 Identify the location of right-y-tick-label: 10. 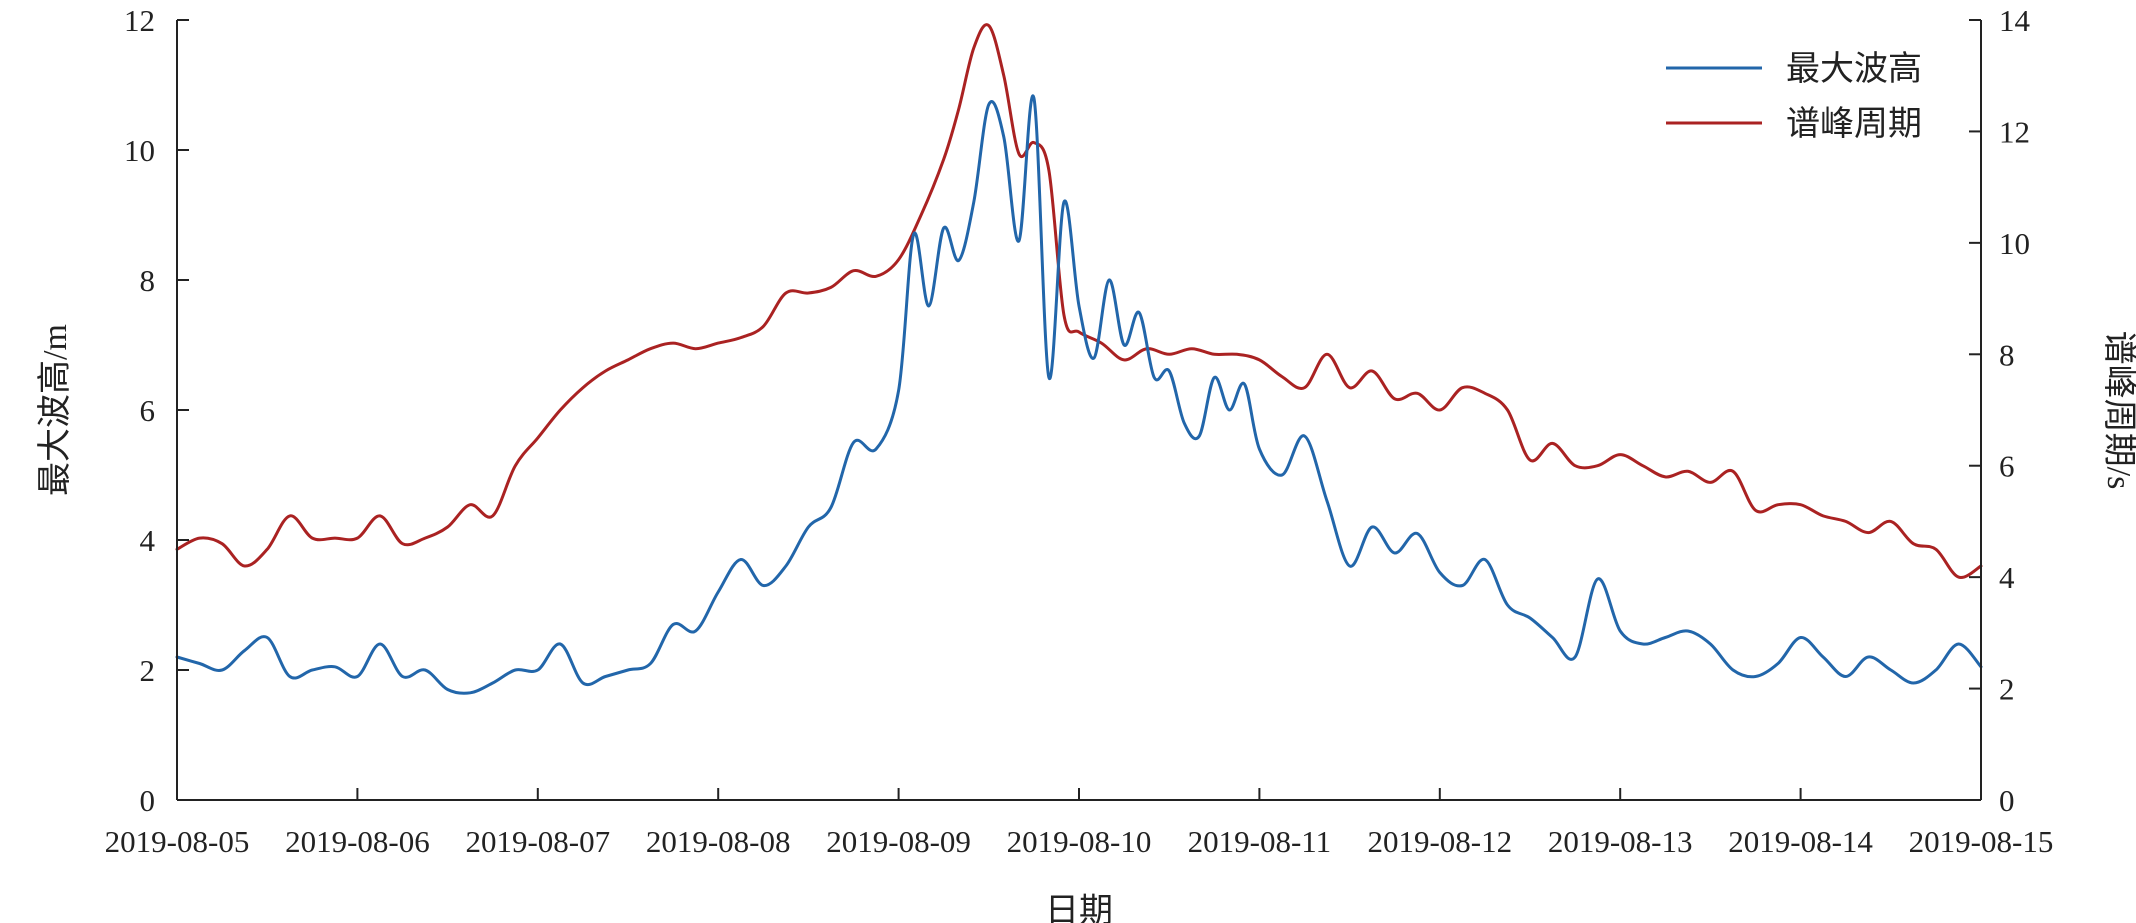
(2014, 243).